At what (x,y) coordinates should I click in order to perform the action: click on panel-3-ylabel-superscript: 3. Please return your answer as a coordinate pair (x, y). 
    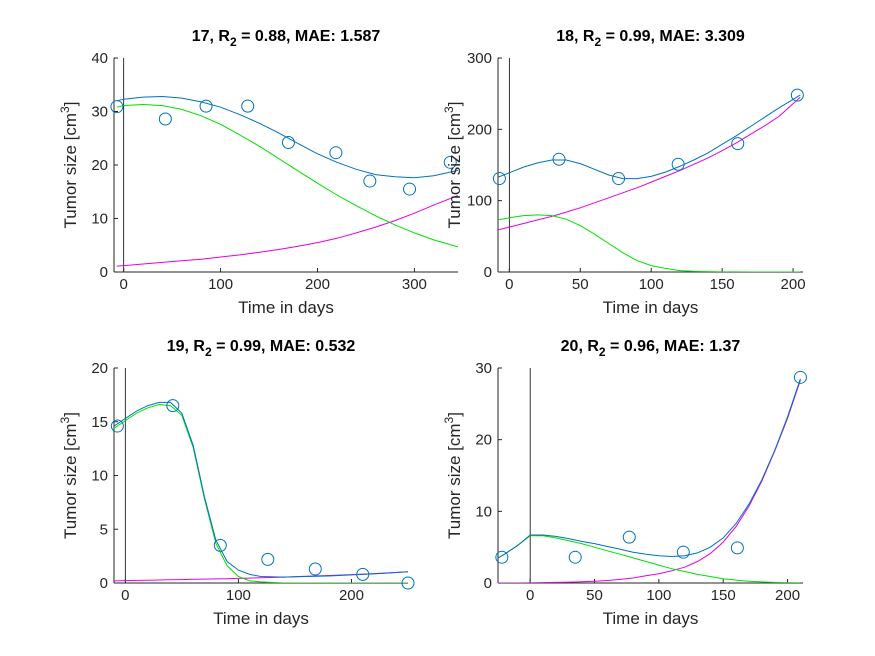
    Looking at the image, I should click on (65, 419).